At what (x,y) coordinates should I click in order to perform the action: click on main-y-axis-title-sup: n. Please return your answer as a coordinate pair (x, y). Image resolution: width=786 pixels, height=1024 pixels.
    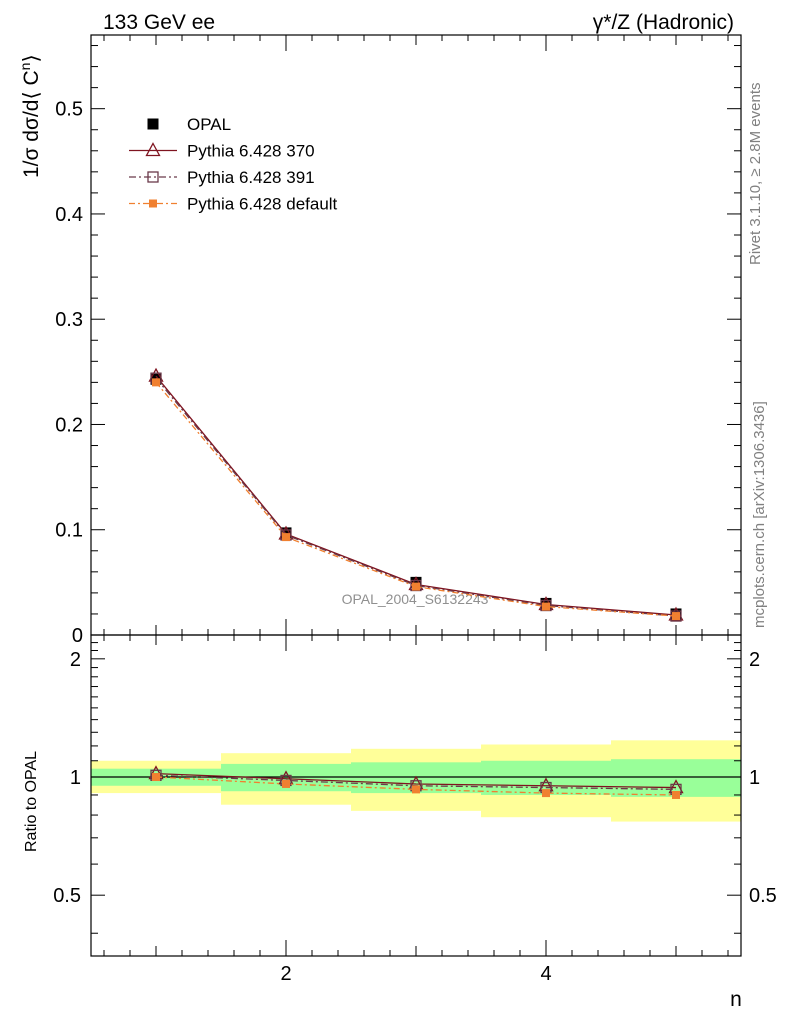
    Looking at the image, I should click on (25, 67).